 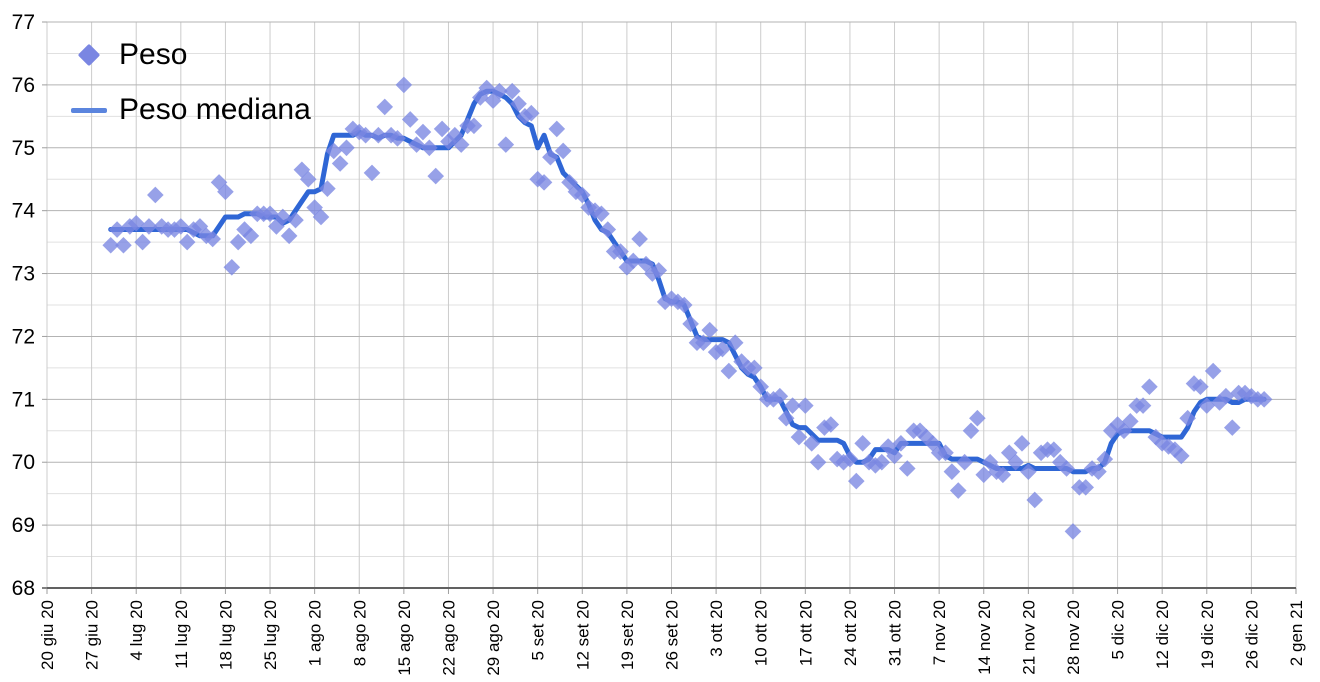 I want to click on x-axis-label: 19 set 20, so click(x=627, y=635).